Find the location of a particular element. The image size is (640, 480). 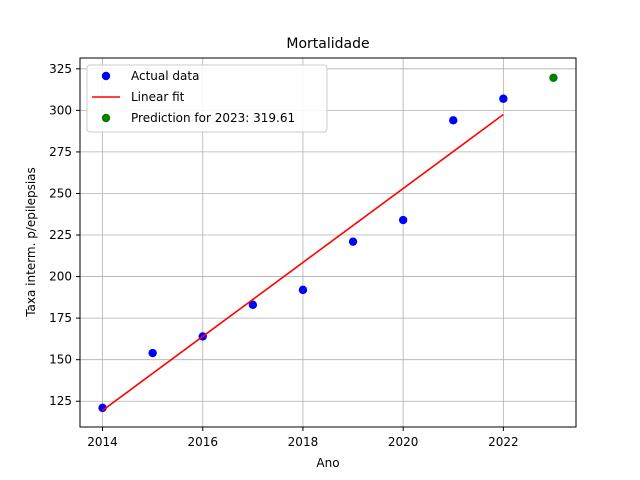

x-tick-label: 2018 is located at coordinates (303, 442).